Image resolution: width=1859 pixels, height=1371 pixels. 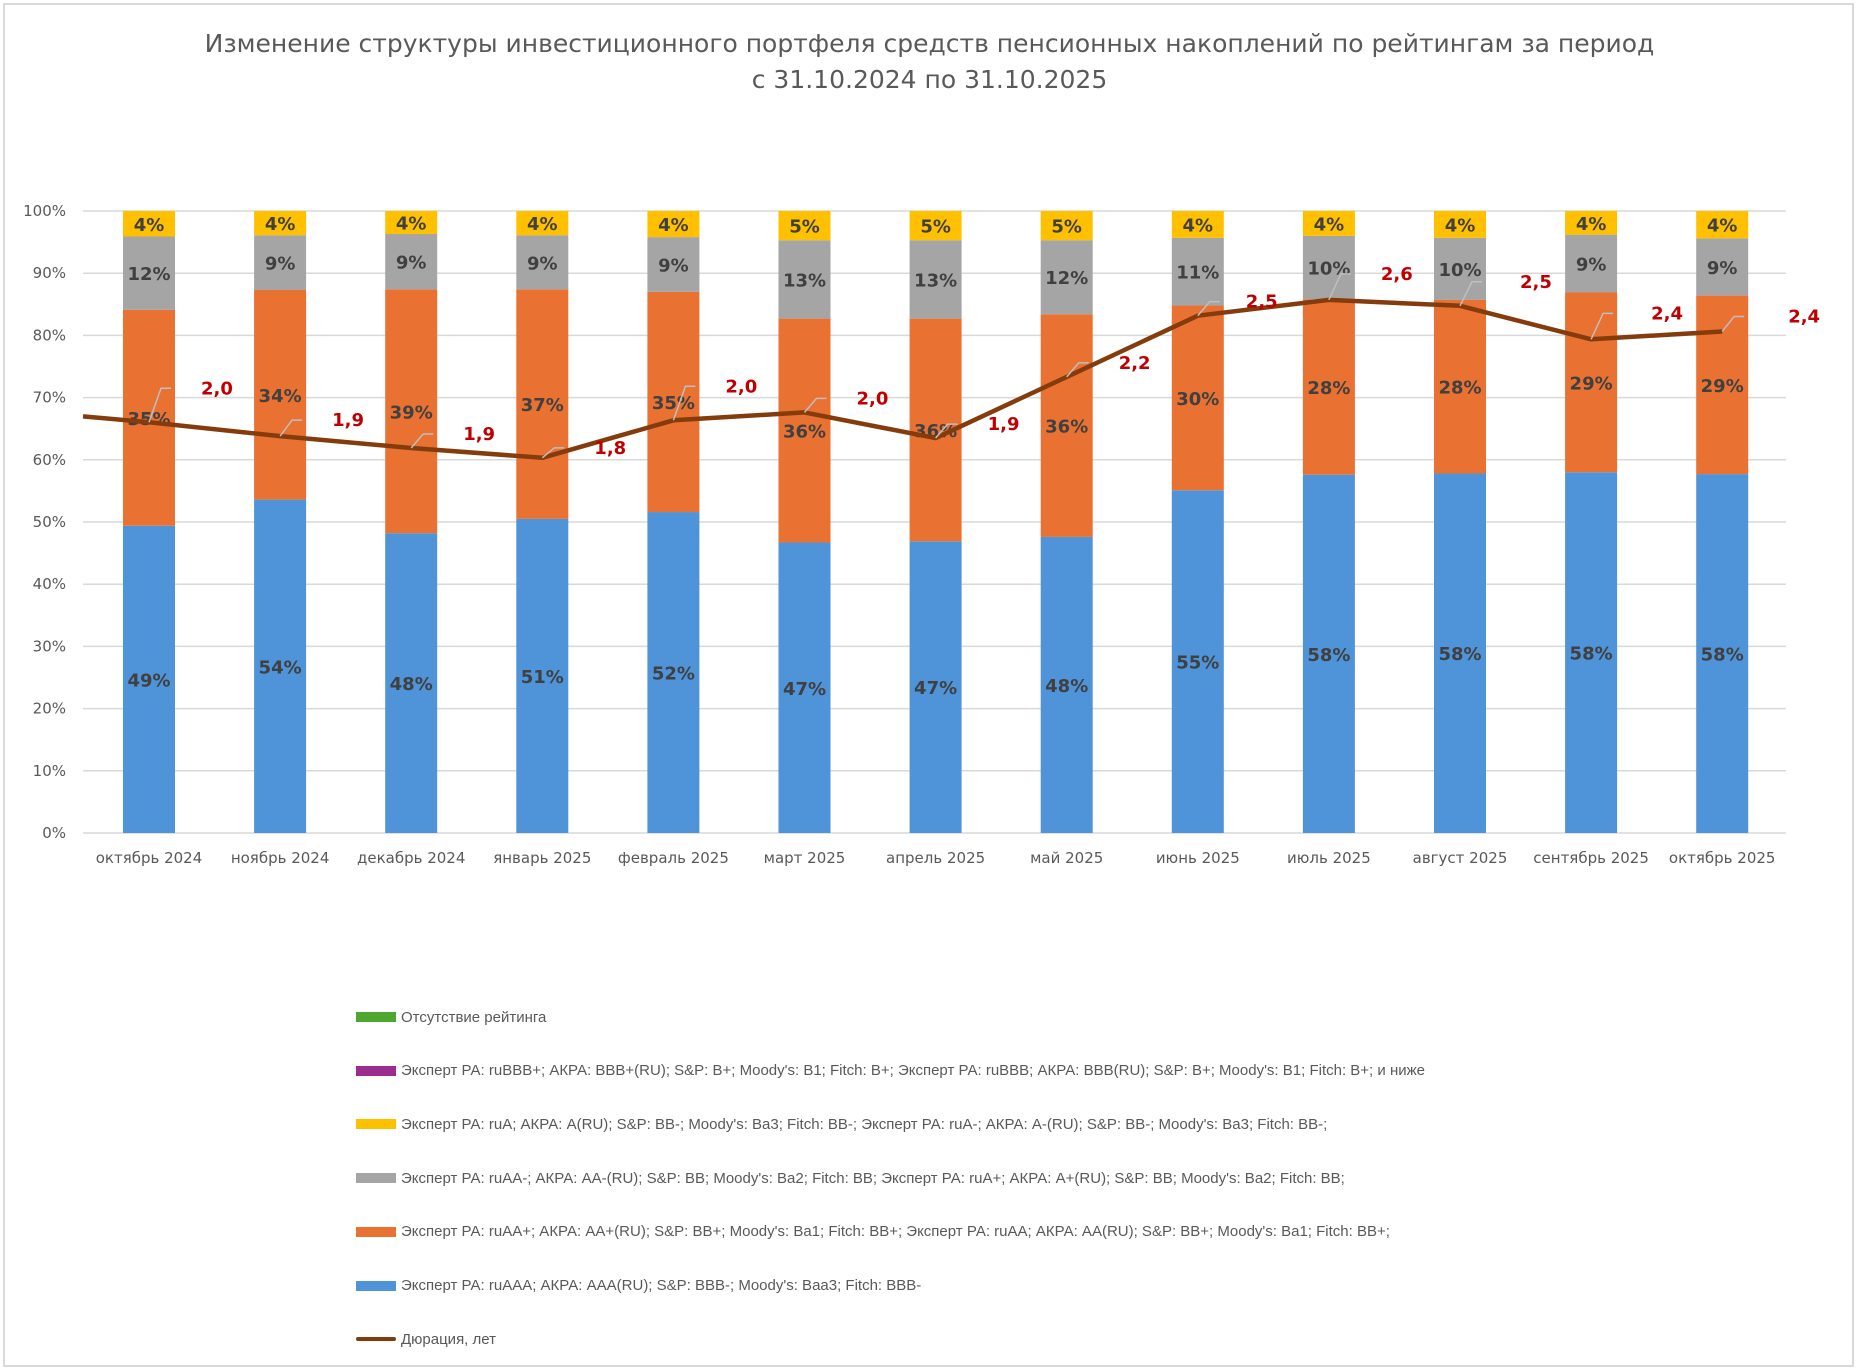 What do you see at coordinates (929, 79) in the screenshot?
I see `chart-title-line-2: с 31.10.2024 по 31.10.2025` at bounding box center [929, 79].